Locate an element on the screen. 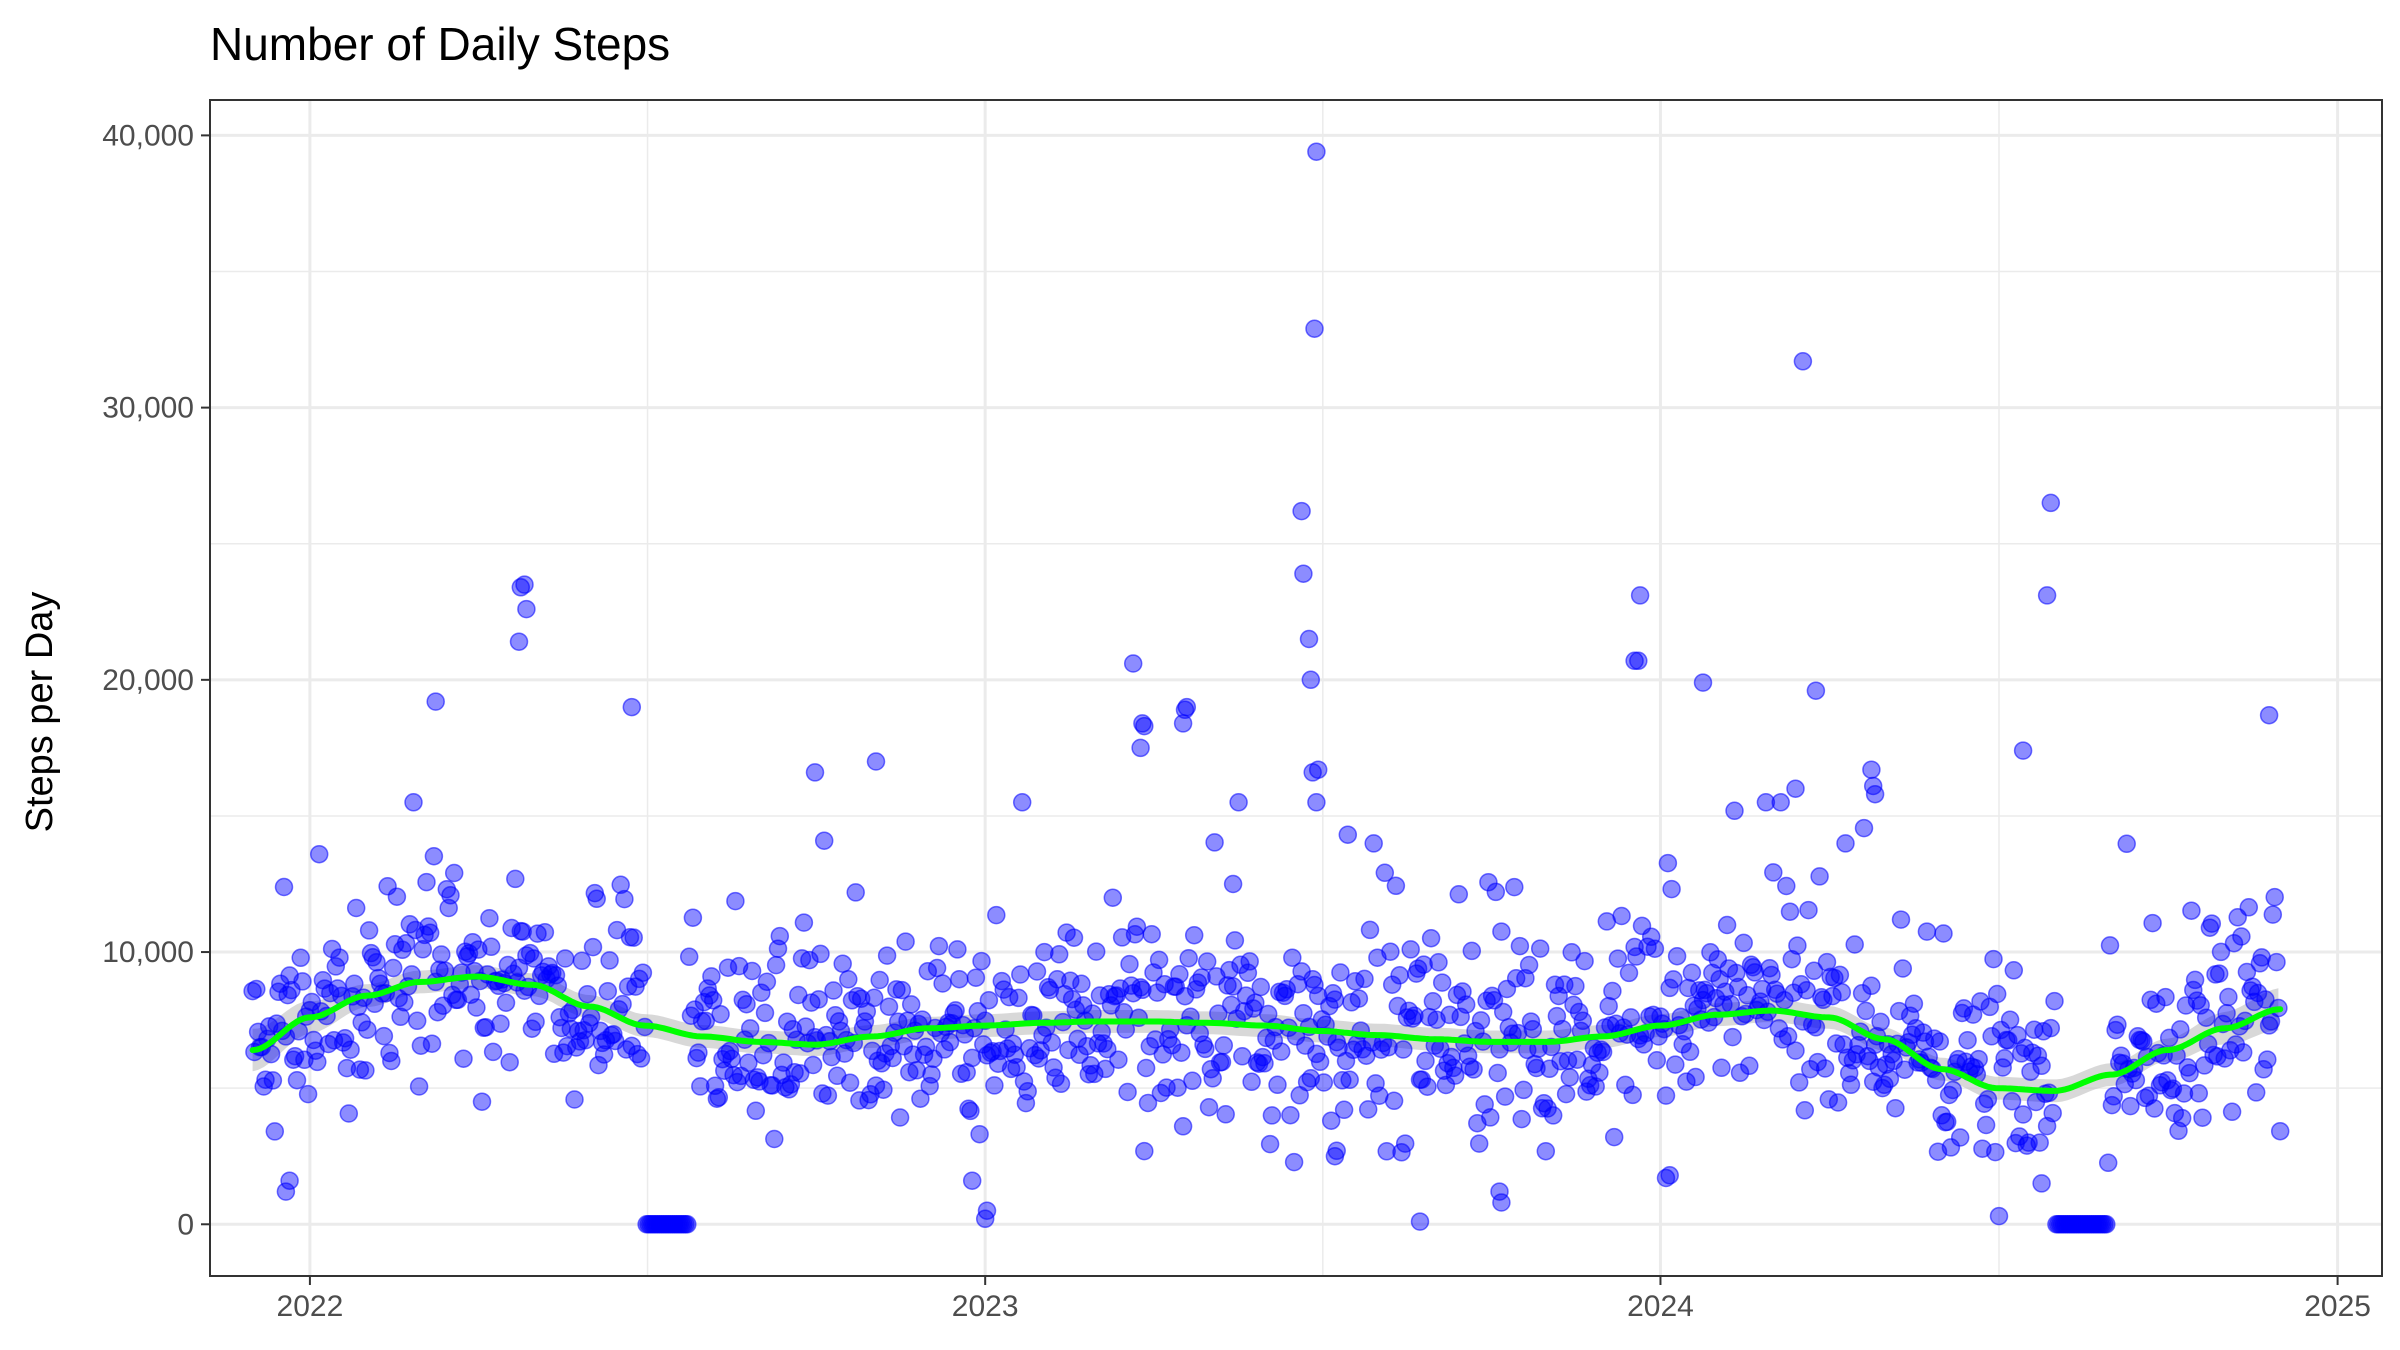  confidence-band-area is located at coordinates (1265, 1034).